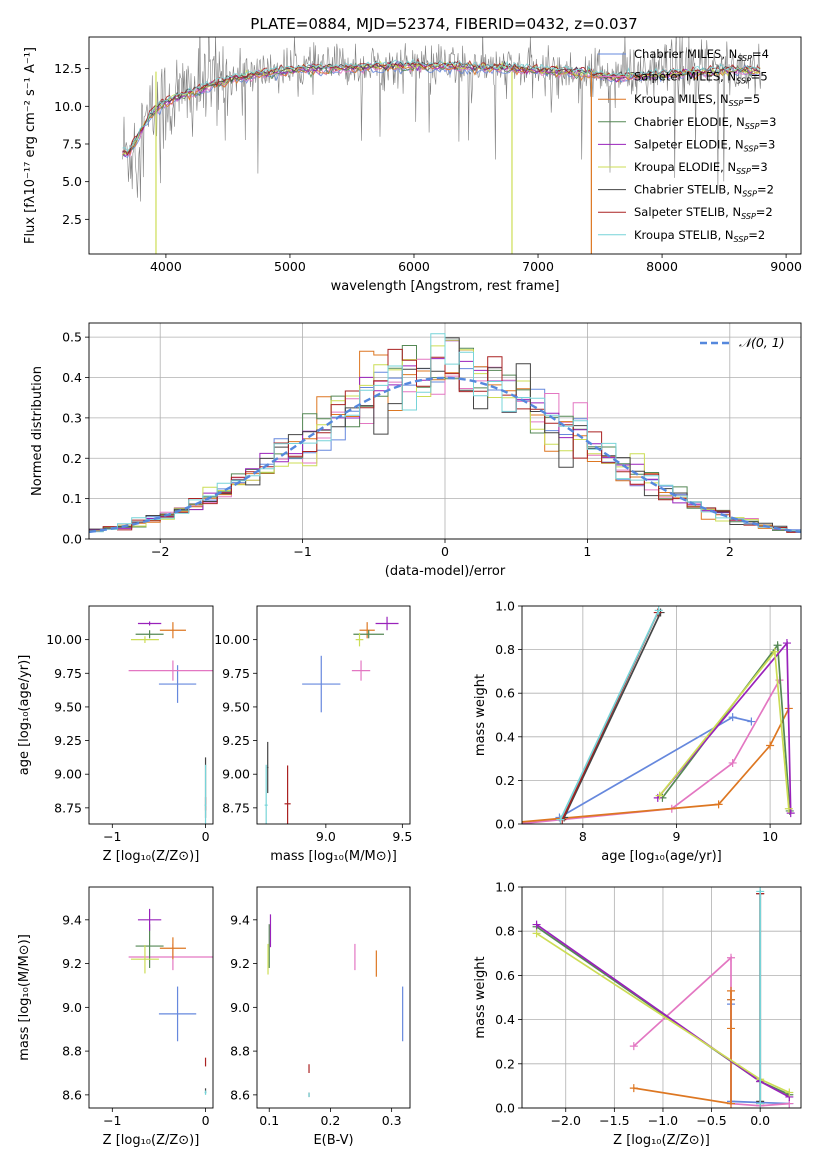 Image resolution: width=819 pixels, height=1170 pixels. I want to click on y-tick-label: 10.0, so click(68, 106).